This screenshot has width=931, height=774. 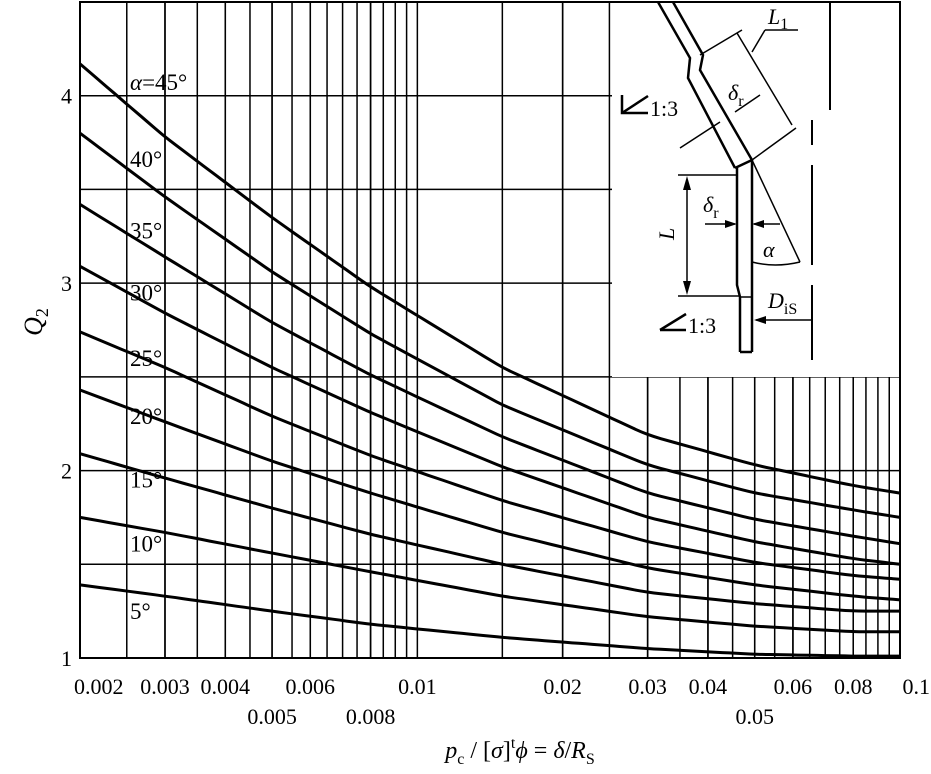 I want to click on cone-wall-inner, so click(x=712, y=81).